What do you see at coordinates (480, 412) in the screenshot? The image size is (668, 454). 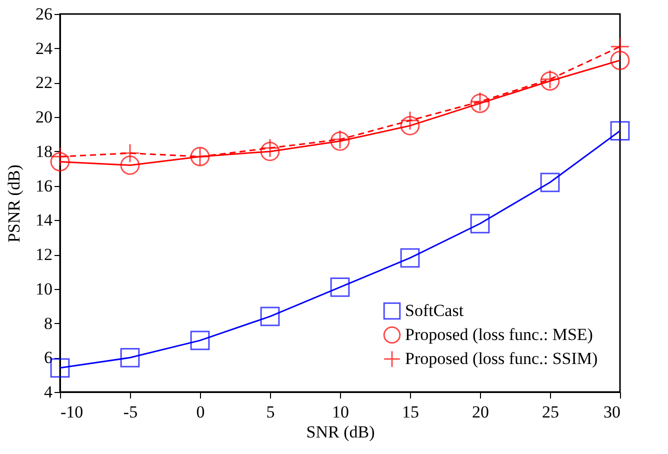 I see `x-tick-label: 20` at bounding box center [480, 412].